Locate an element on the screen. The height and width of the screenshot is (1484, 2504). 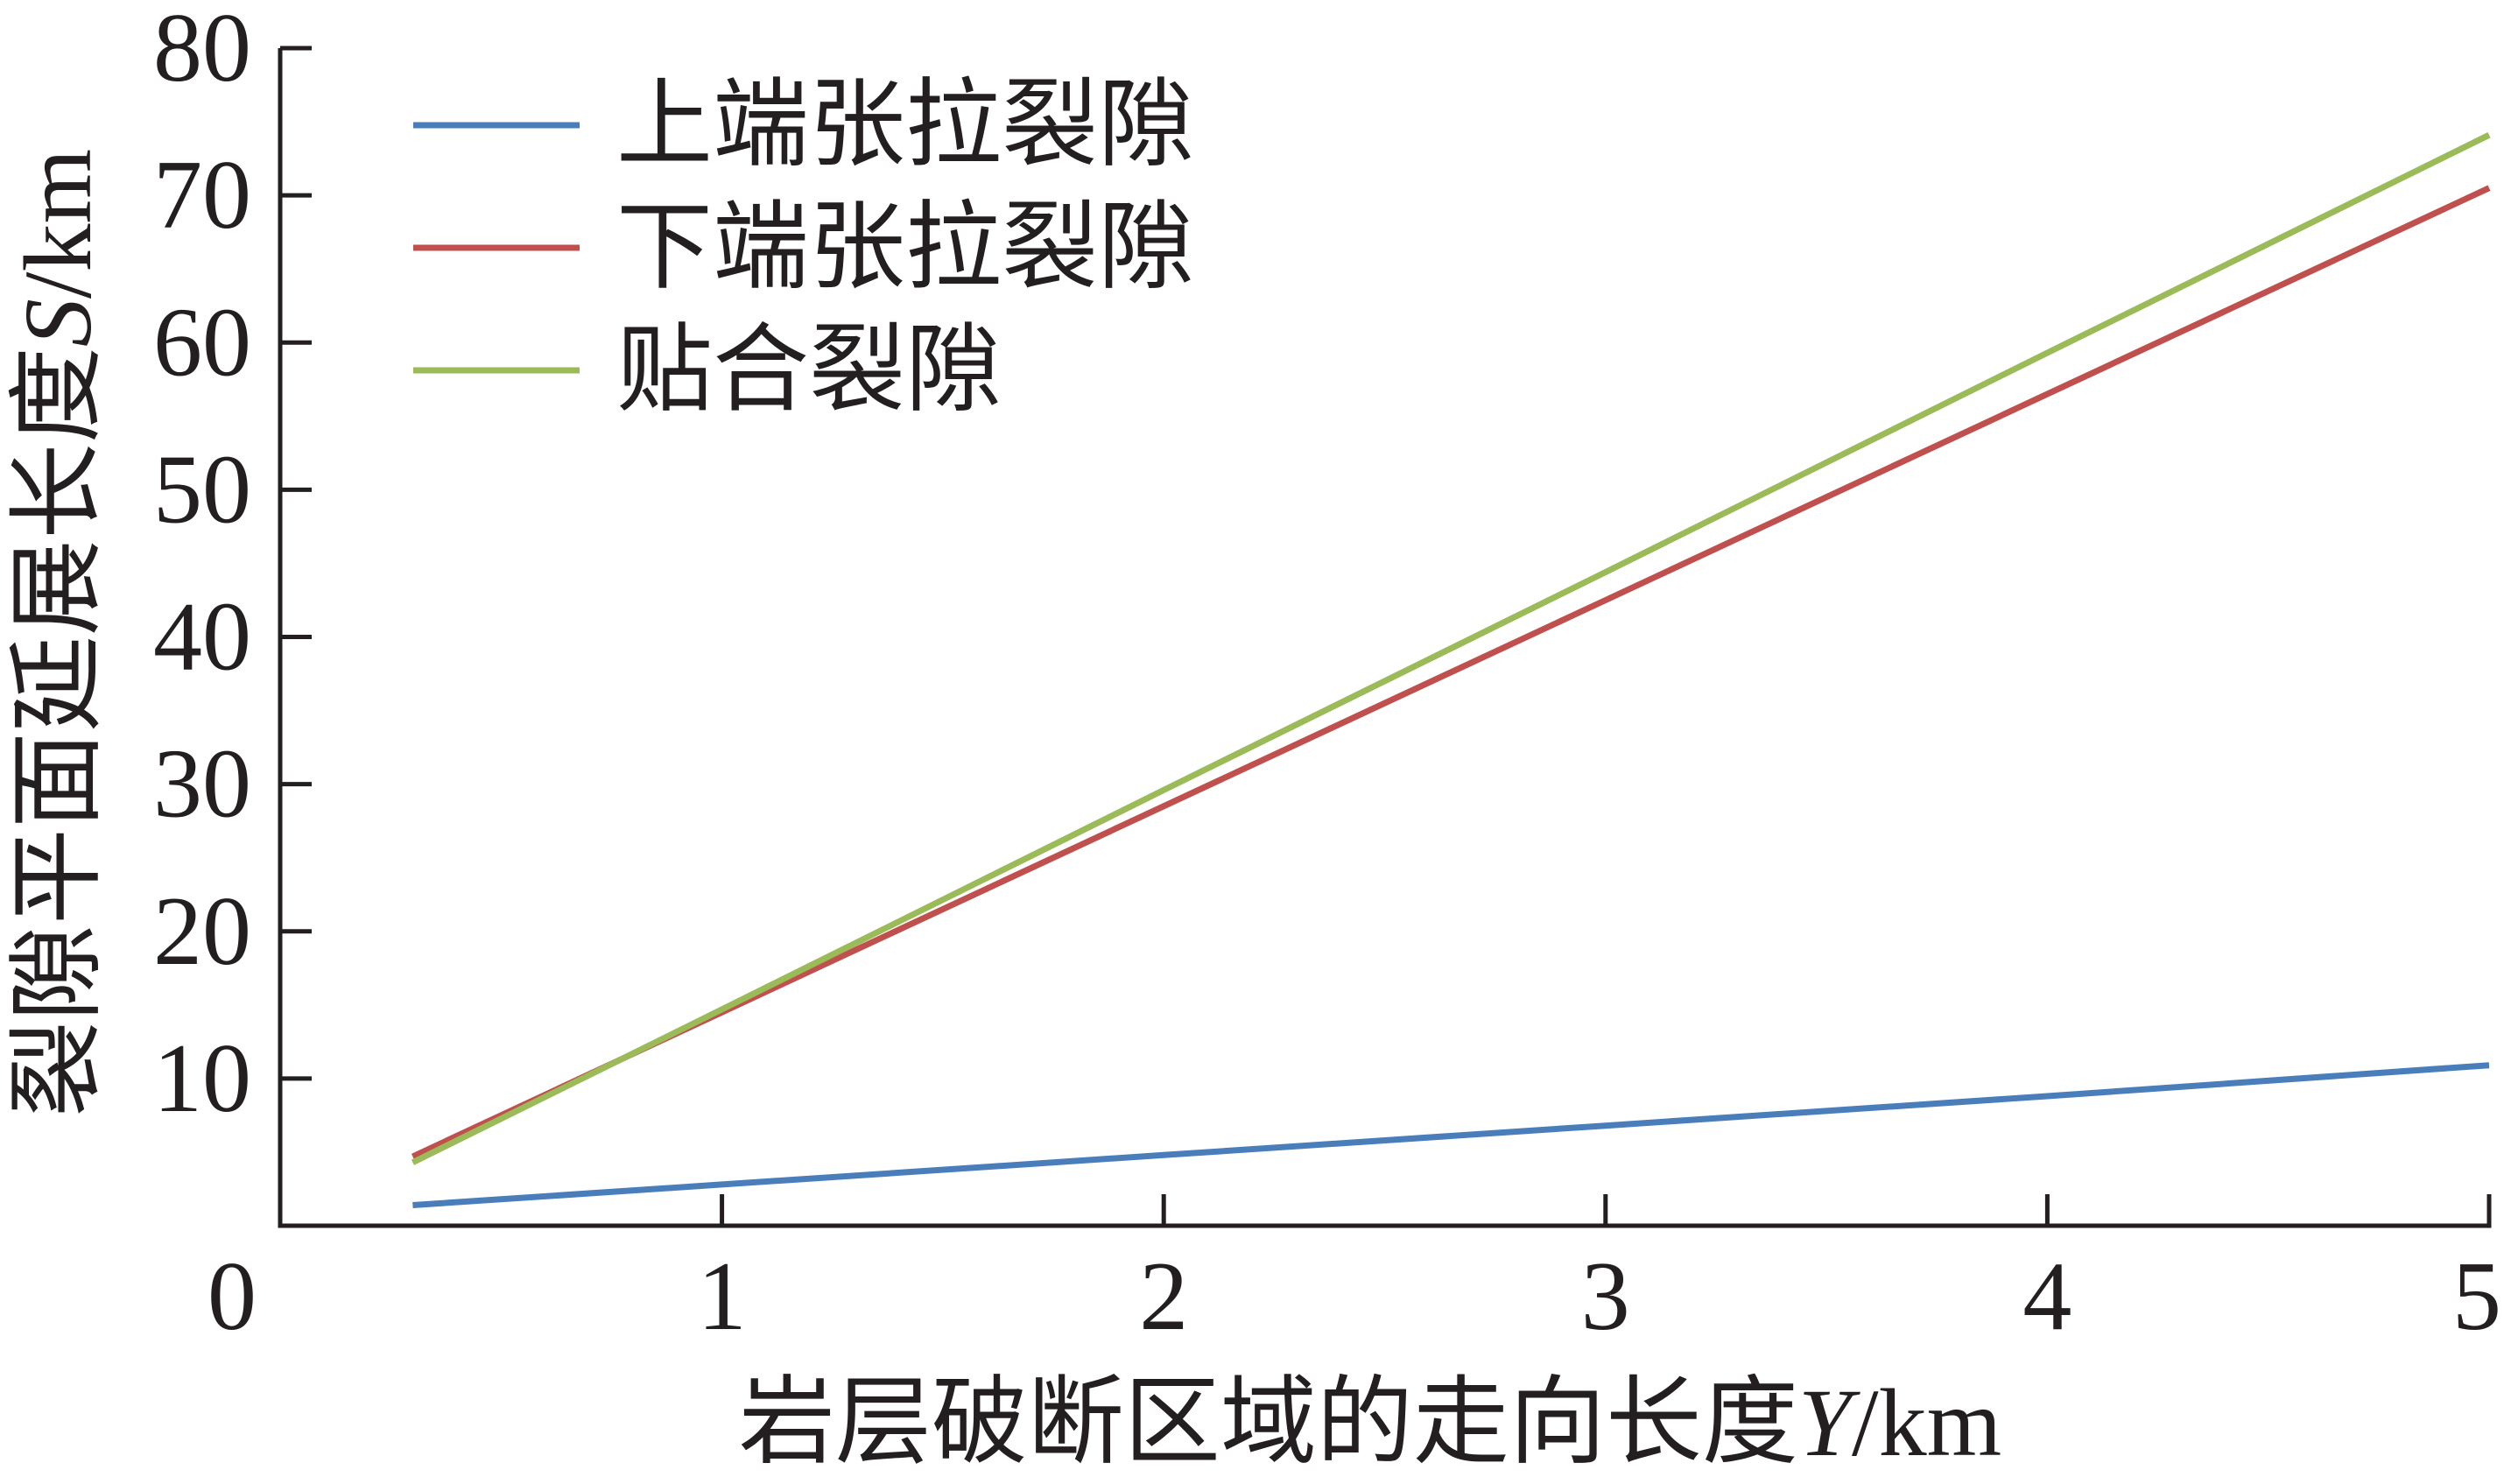
y-tick-label: 60 is located at coordinates (202, 342).